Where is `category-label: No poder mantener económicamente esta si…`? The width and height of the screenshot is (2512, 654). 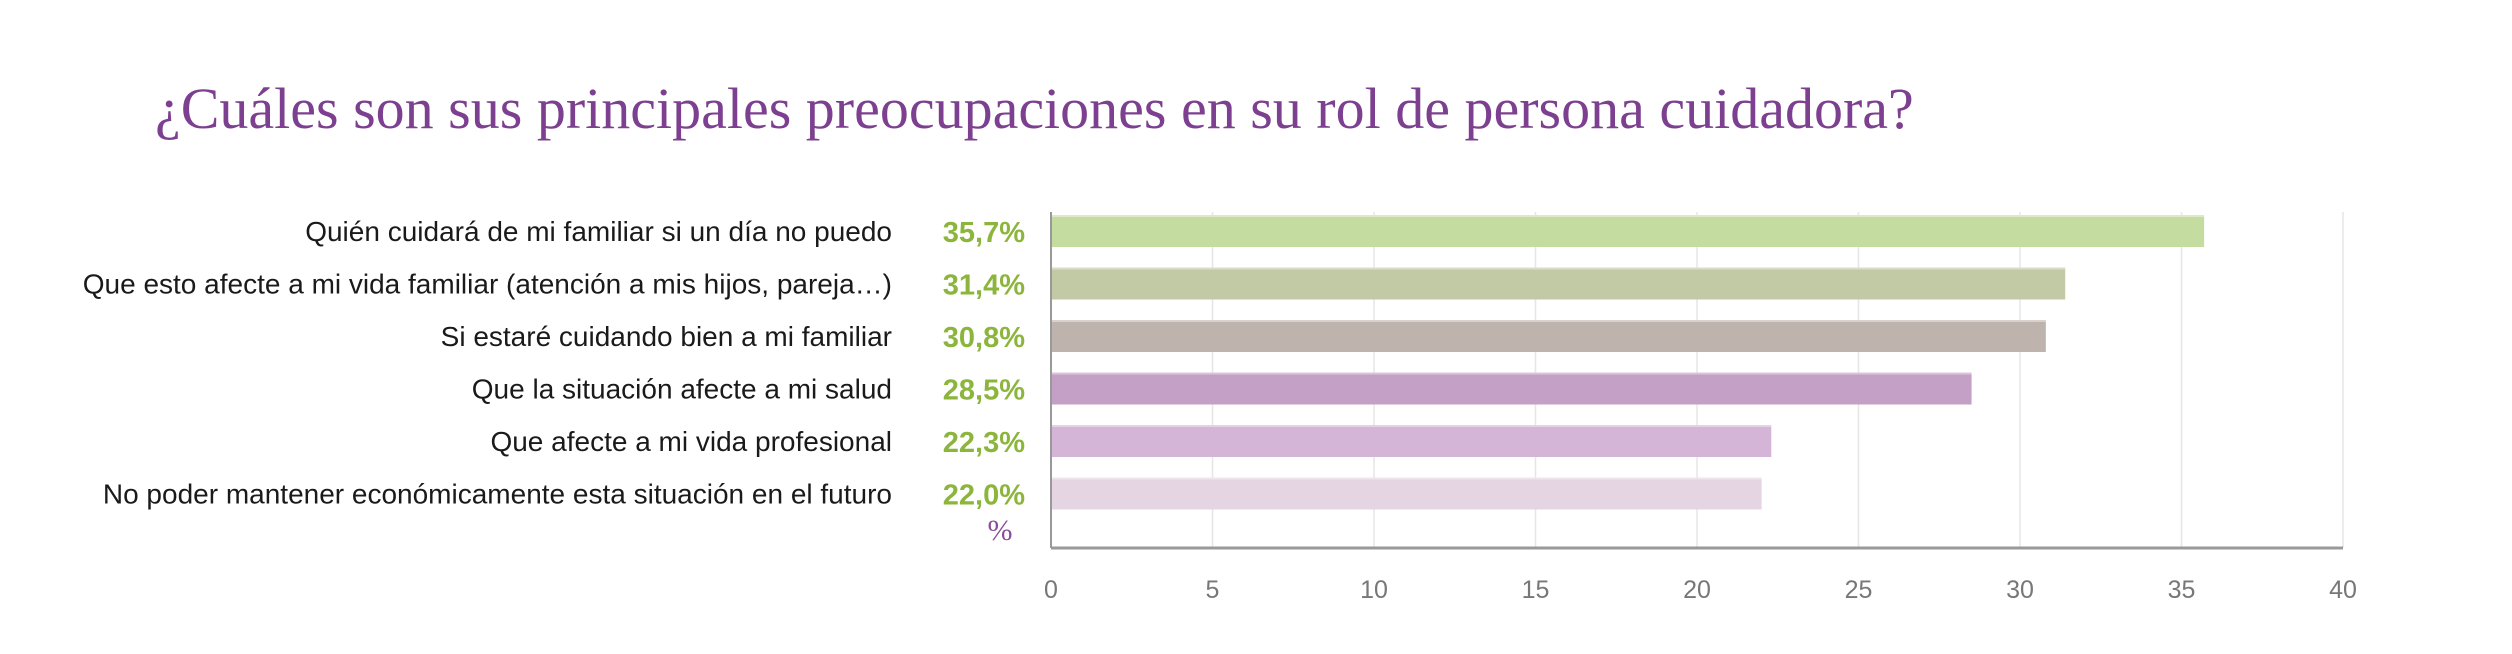
category-label: No poder mantener económicamente esta si… is located at coordinates (497, 494).